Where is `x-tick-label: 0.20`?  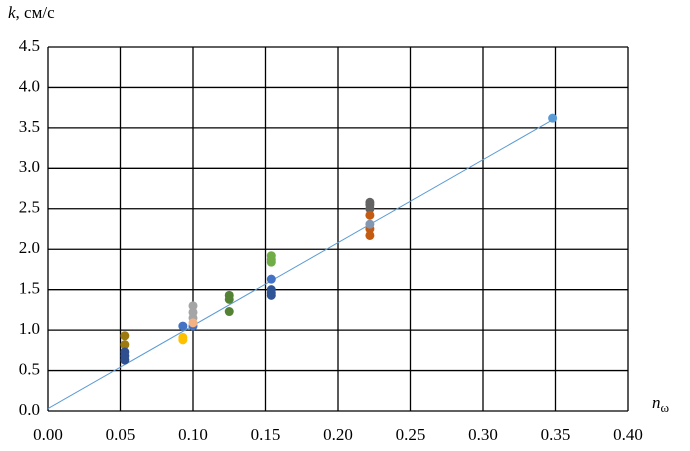 x-tick-label: 0.20 is located at coordinates (338, 434).